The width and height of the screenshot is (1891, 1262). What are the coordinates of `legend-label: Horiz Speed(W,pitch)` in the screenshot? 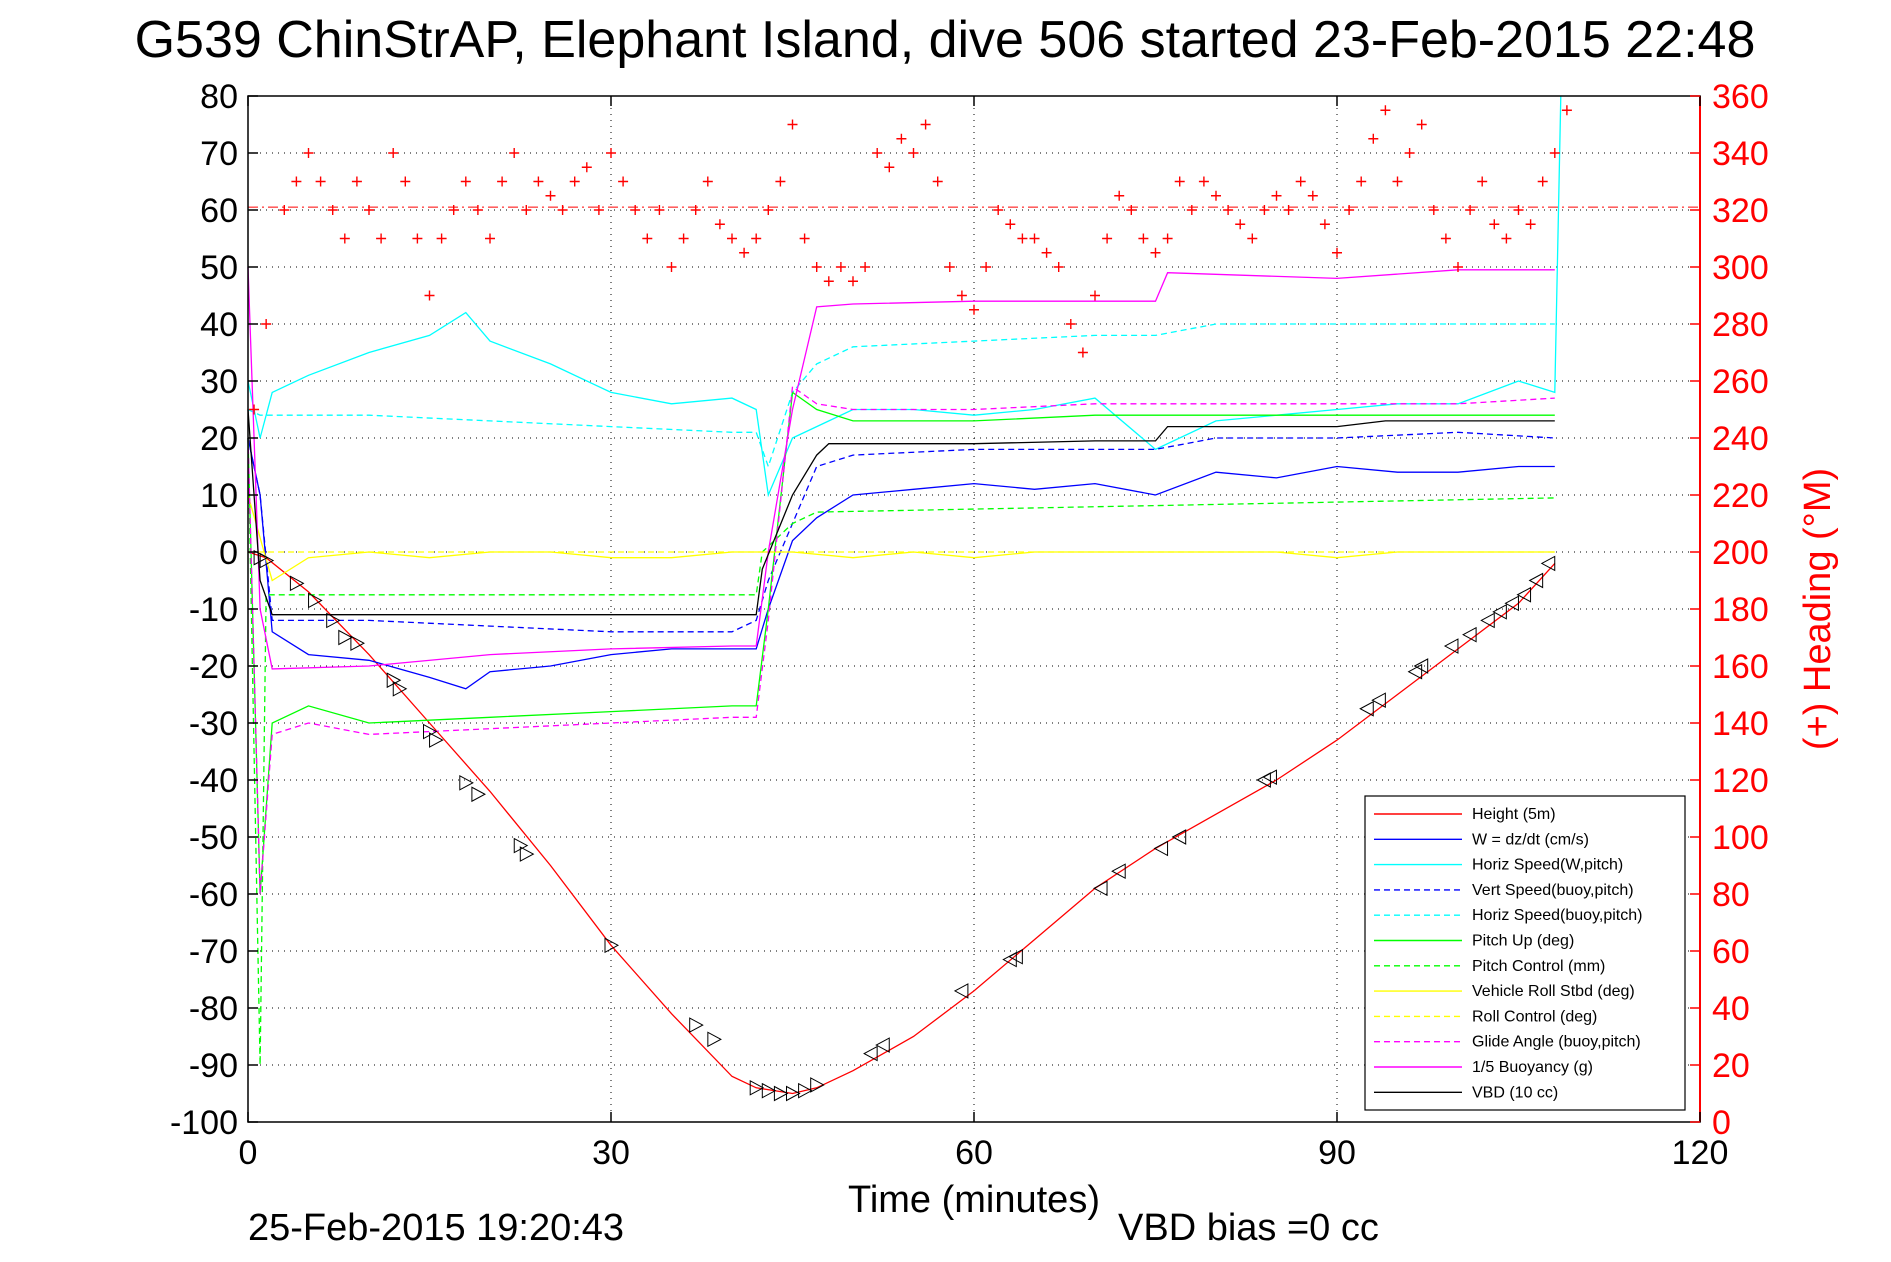 It's located at (1547, 865).